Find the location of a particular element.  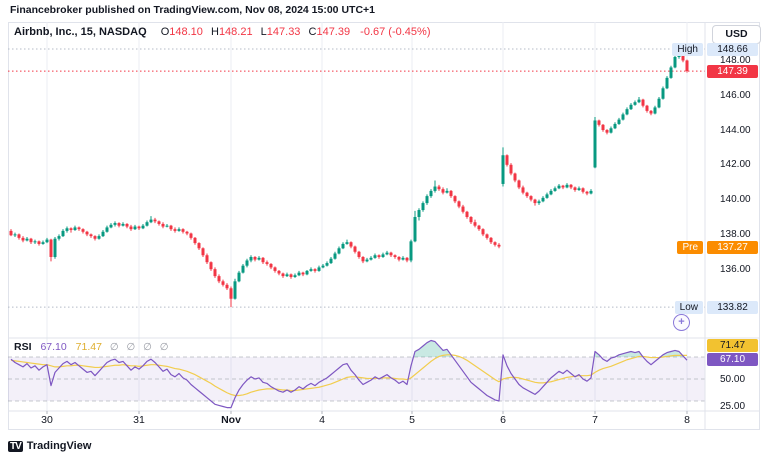

price-tick-label: 148.00 is located at coordinates (735, 60).